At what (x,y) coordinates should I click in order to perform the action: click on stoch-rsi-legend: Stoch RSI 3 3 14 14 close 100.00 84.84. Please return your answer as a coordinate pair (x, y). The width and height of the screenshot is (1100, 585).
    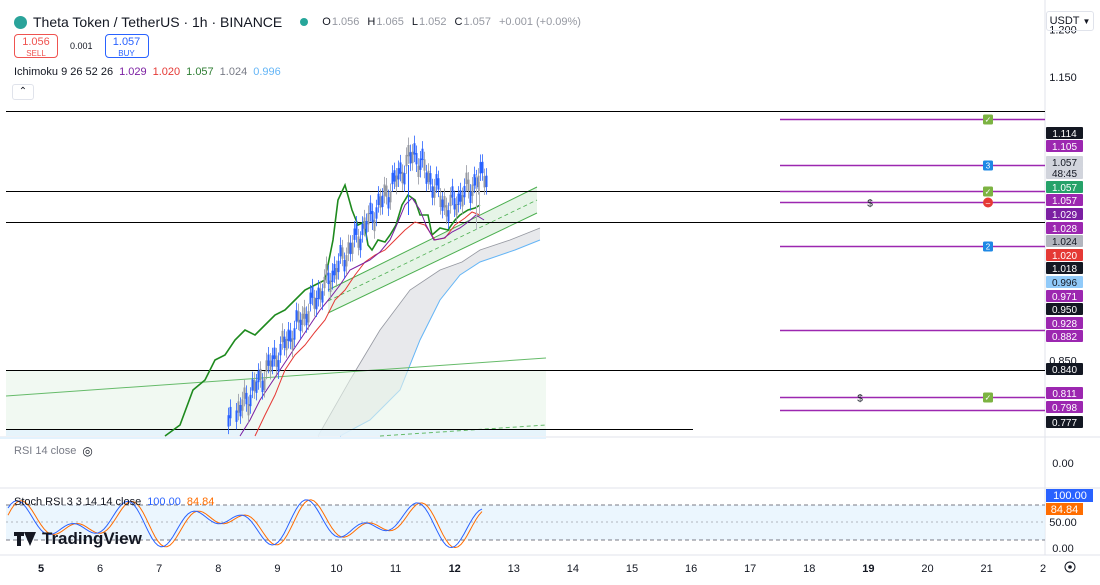
    Looking at the image, I should click on (114, 502).